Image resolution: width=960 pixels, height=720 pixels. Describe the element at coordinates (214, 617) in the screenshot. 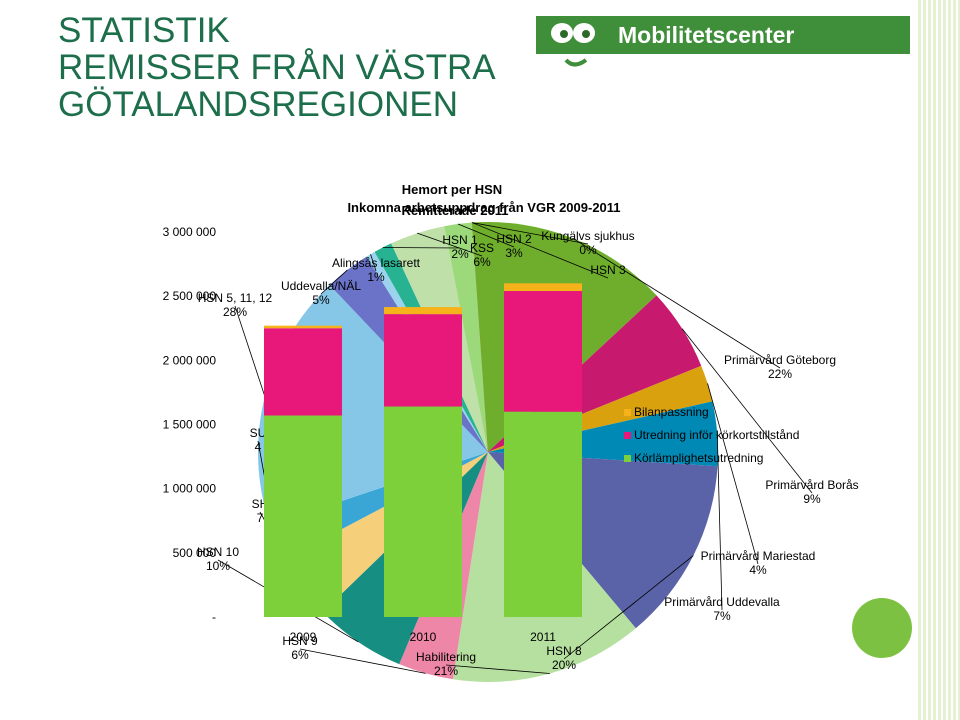

I see `y-tick-label: -` at that location.